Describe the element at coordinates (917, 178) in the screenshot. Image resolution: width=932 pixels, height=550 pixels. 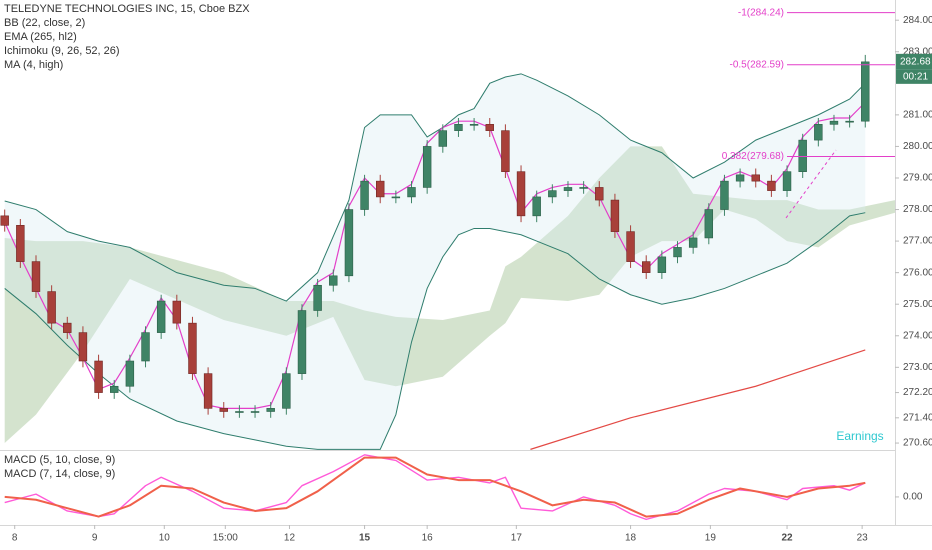
I see `y-tick-label: 279.00` at that location.